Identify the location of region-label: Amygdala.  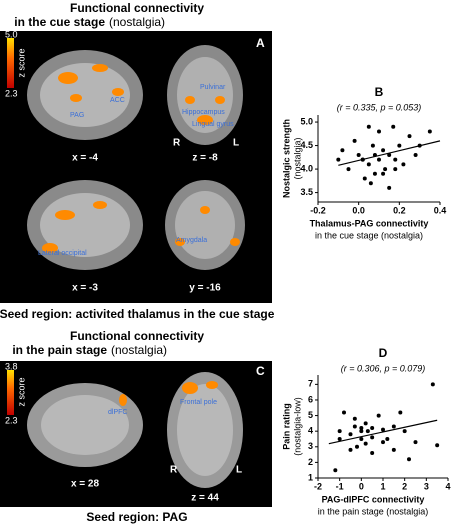
(191, 240).